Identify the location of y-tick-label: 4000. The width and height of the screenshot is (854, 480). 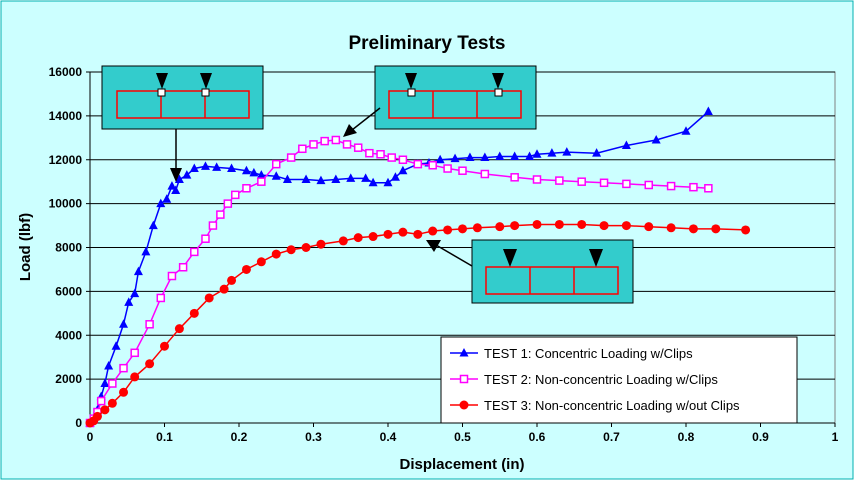
(68, 335).